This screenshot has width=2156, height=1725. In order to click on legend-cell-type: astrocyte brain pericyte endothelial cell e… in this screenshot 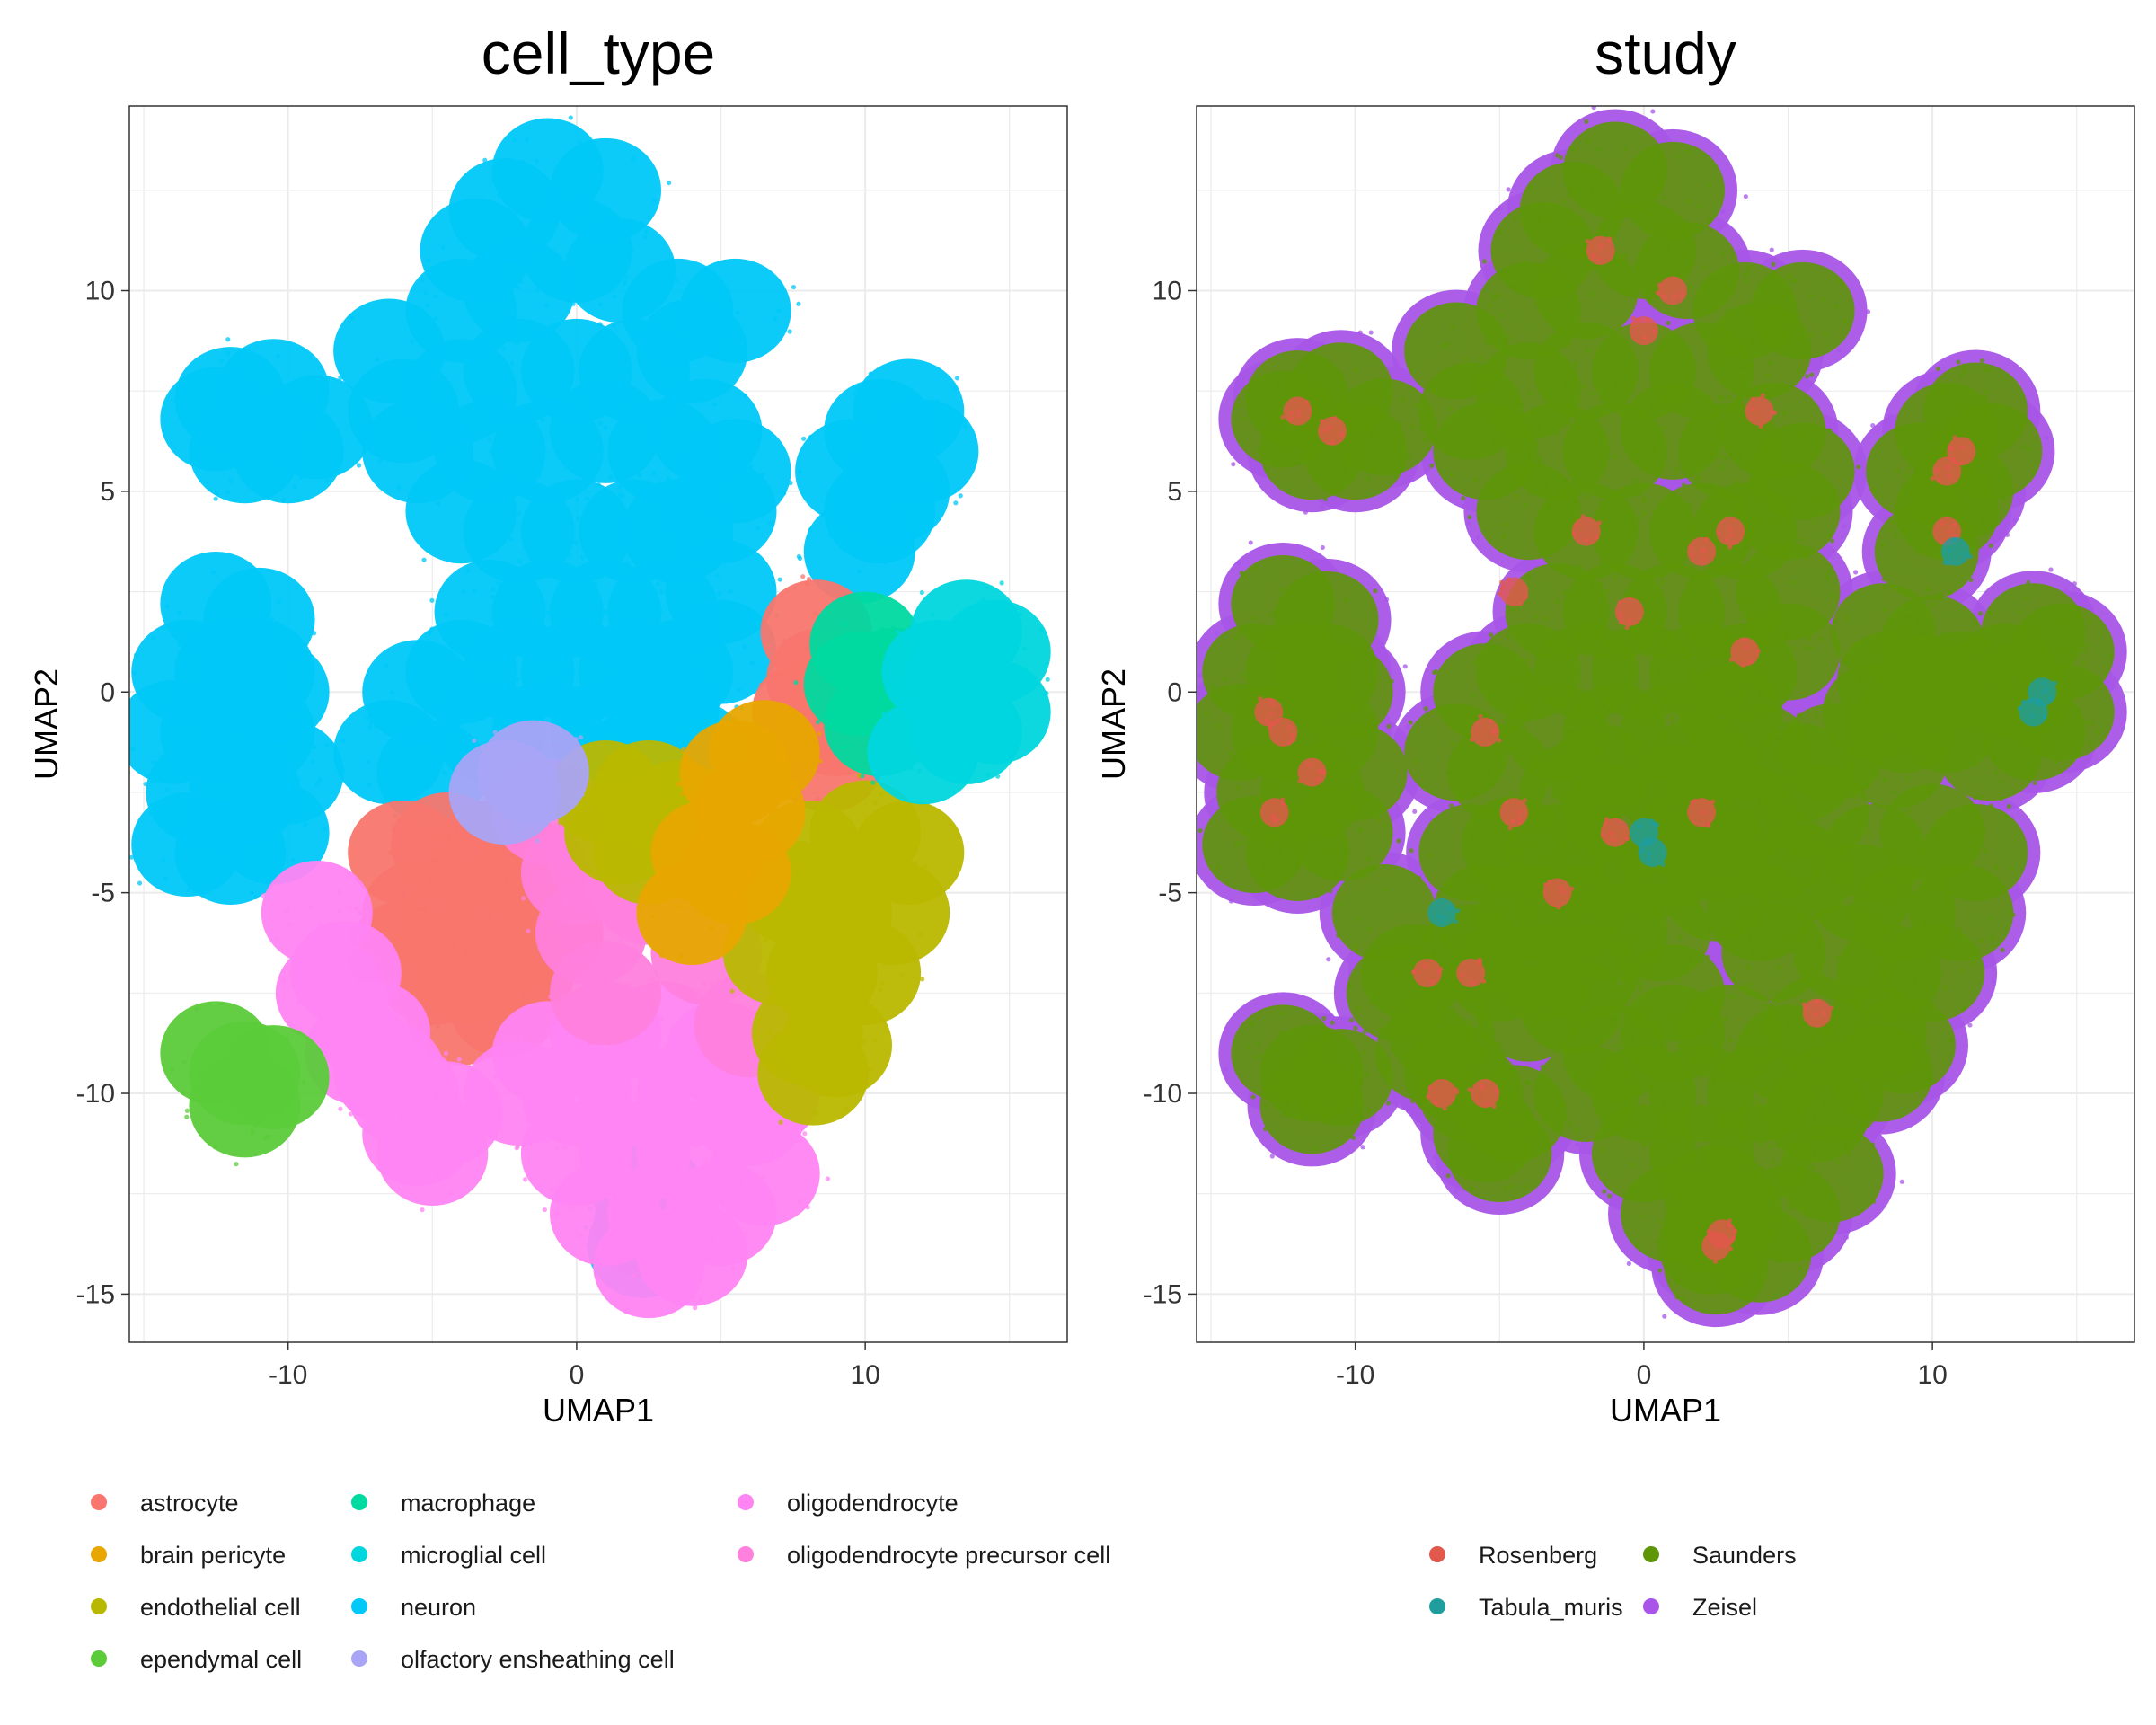, I will do `click(600, 1581)`.